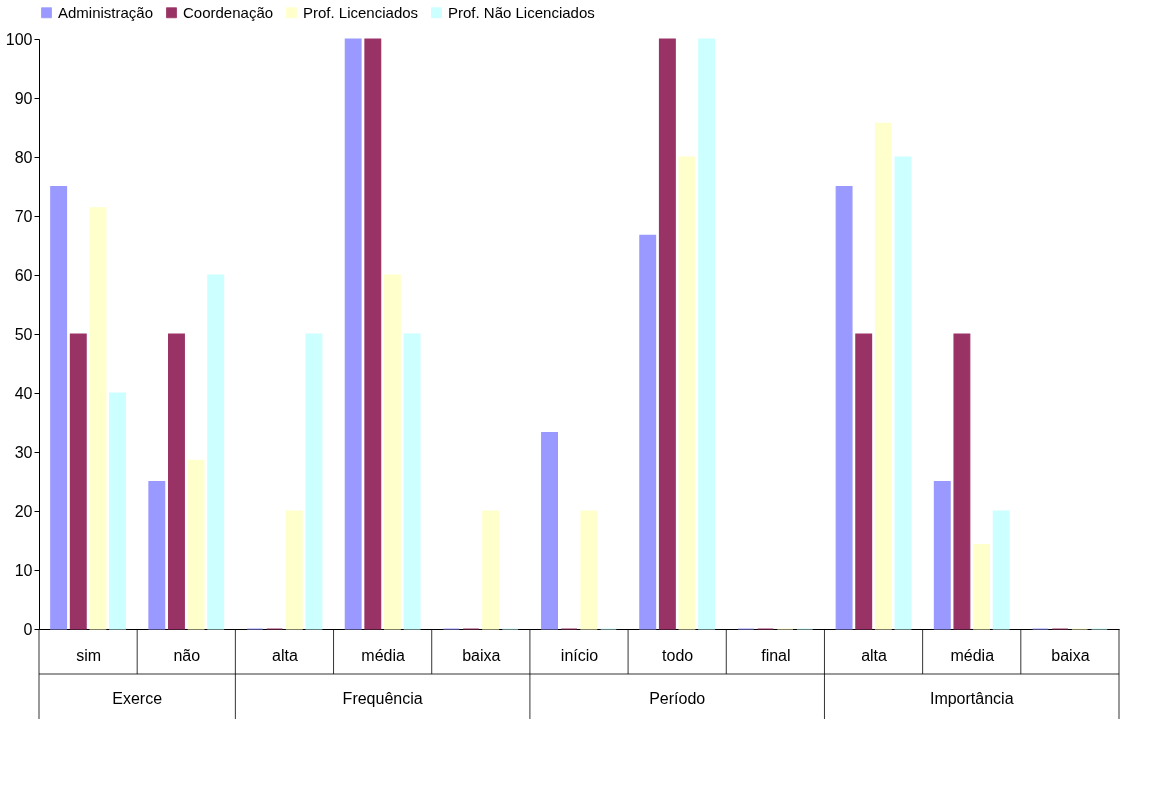 The height and width of the screenshot is (799, 1168). Describe the element at coordinates (106, 12) in the screenshot. I see `legend-label: Administração` at that location.